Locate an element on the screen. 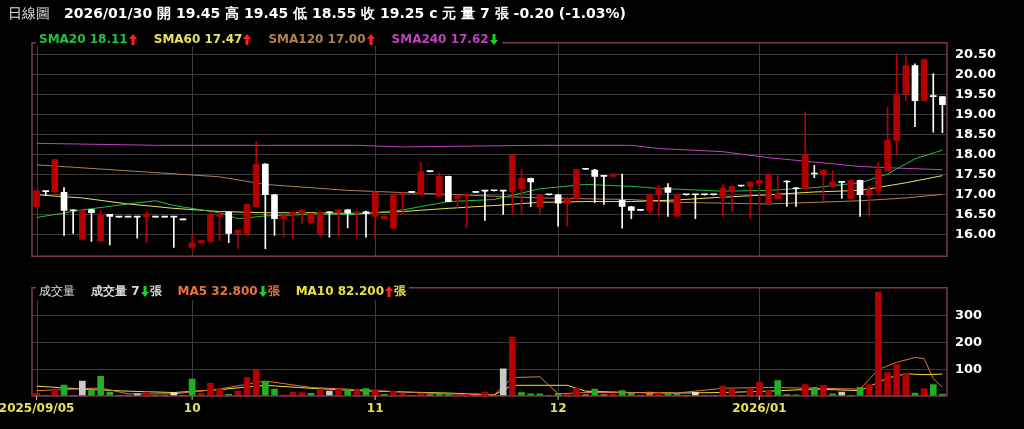 This screenshot has width=1024, height=429. y-tick-label: 18.50 is located at coordinates (976, 133).